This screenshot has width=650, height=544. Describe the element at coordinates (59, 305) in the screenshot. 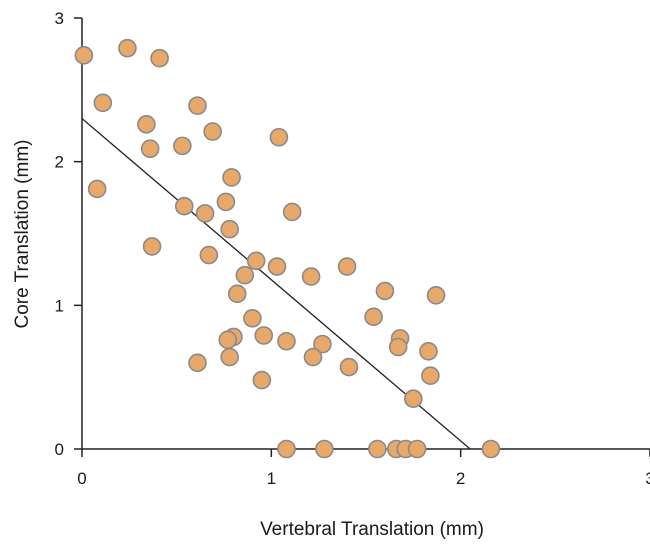

I see `y-tick-label: 1` at that location.